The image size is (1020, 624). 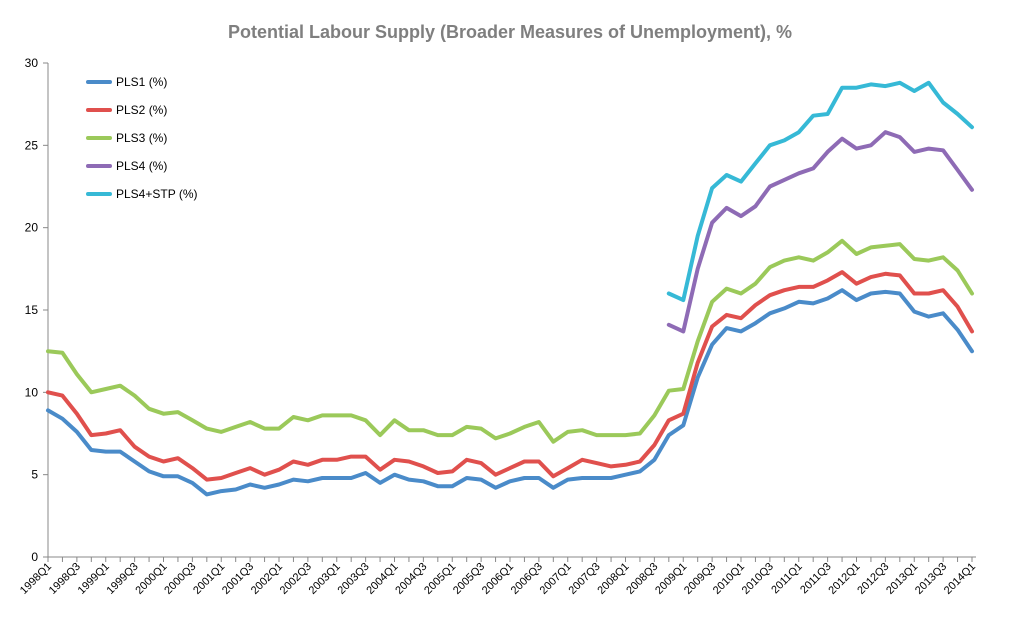 I want to click on y-tick-label: 10, so click(x=32, y=392).